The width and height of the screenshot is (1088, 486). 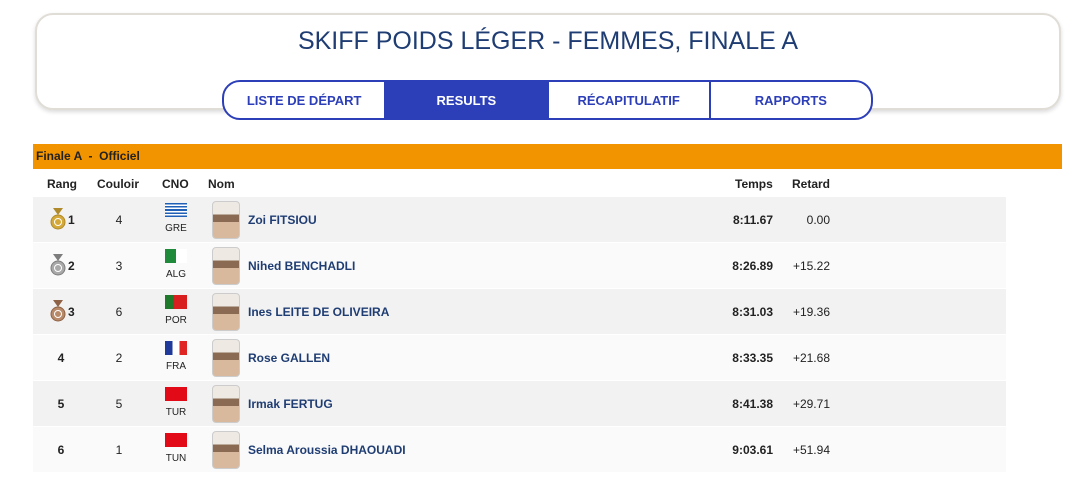 I want to click on tab: RAPPORTS, so click(x=789, y=100).